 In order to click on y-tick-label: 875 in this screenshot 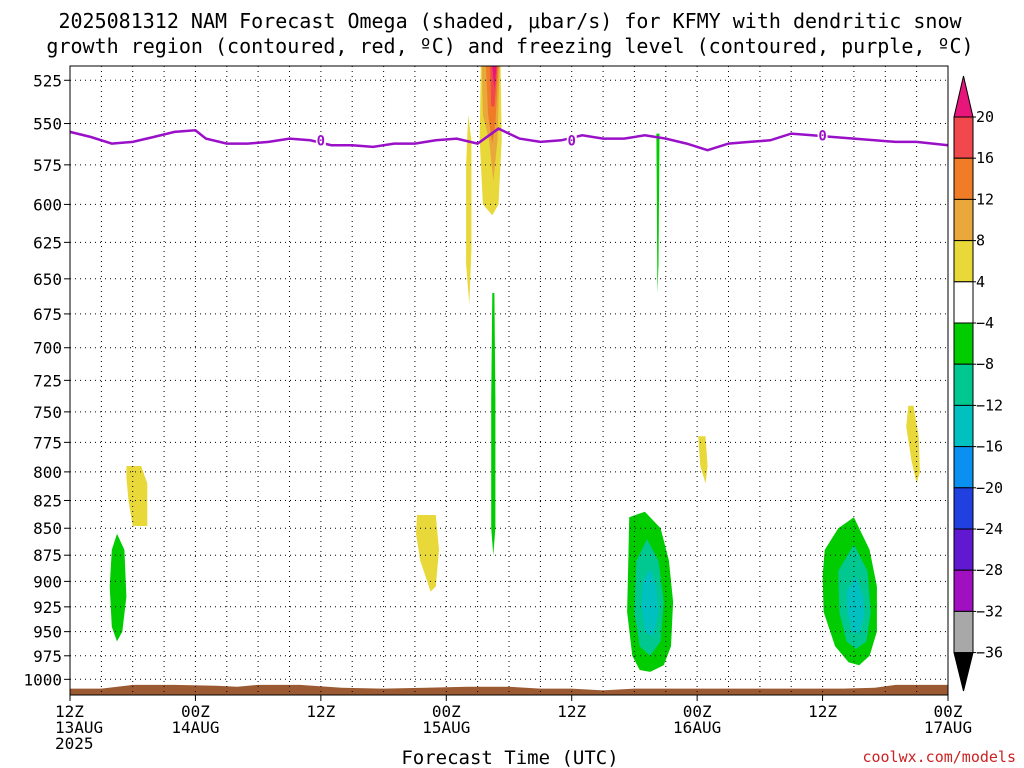, I will do `click(47, 555)`.